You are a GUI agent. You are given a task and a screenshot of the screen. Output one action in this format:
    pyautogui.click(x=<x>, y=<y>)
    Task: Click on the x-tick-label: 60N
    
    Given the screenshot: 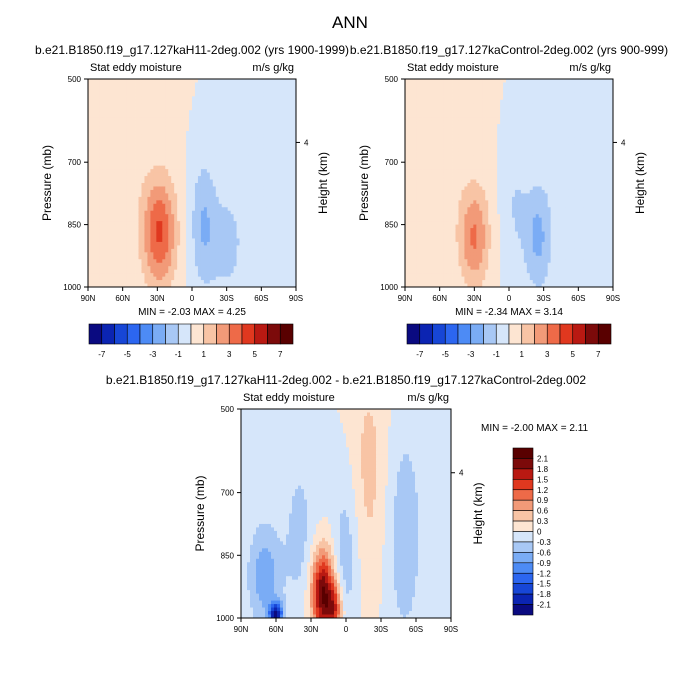 What is the action you would take?
    pyautogui.click(x=122, y=298)
    